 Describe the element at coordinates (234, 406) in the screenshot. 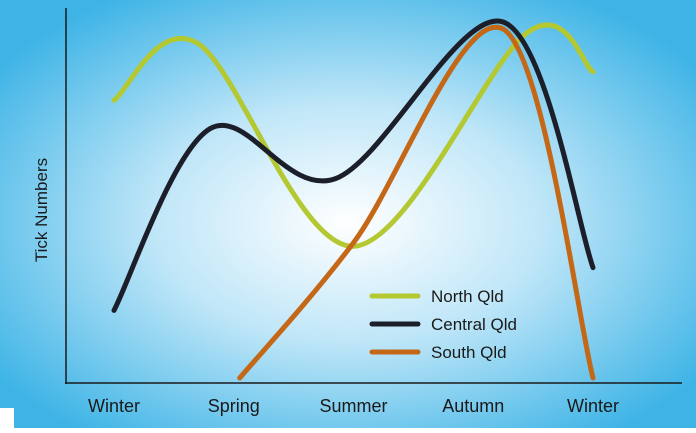

I see `x-tick-label: Spring` at that location.